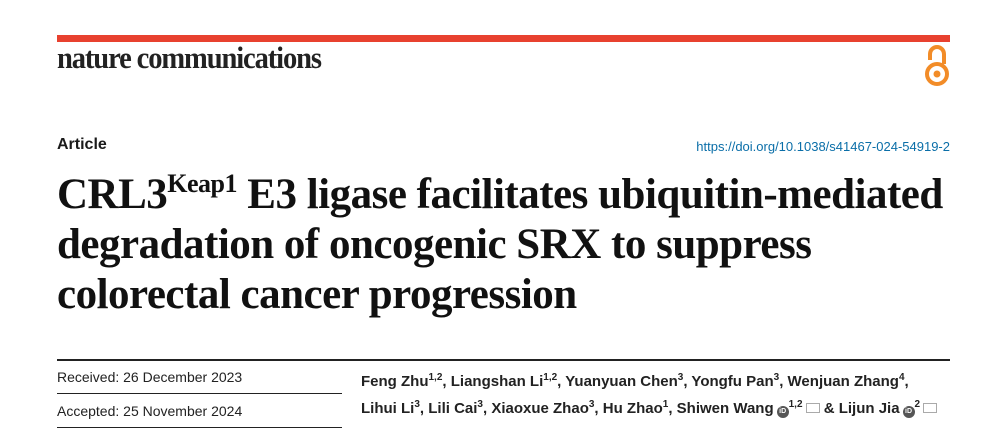 The image size is (999, 436). Describe the element at coordinates (540, 408) in the screenshot. I see `author-name: Xiaoxue Zhao` at that location.